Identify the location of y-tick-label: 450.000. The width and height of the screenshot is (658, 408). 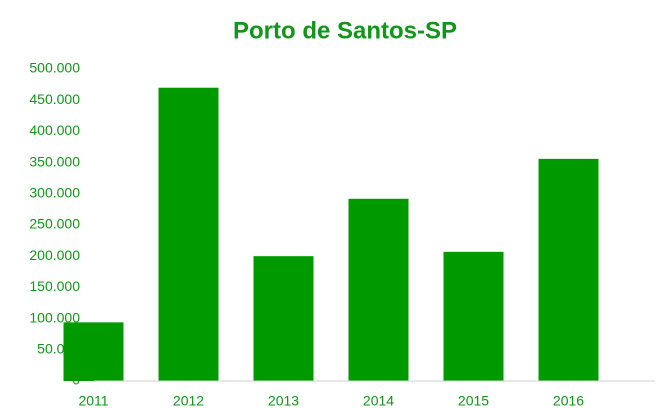
(54, 99).